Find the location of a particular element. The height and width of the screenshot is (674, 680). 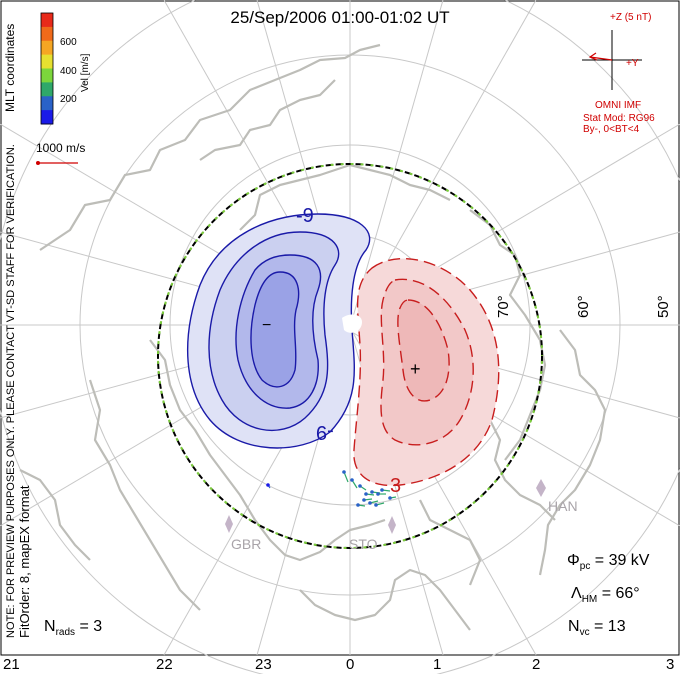

colorbar-tick-400: 400 is located at coordinates (68, 71).